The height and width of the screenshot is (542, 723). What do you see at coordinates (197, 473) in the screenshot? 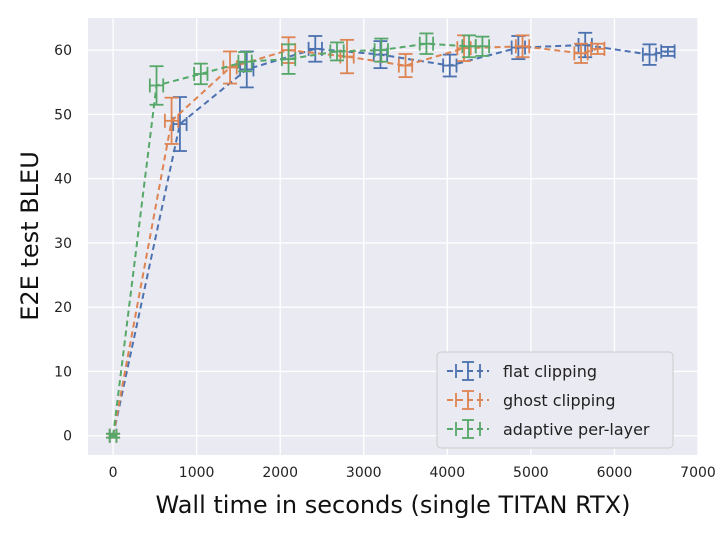
I see `x-tick-label: 1000` at bounding box center [197, 473].